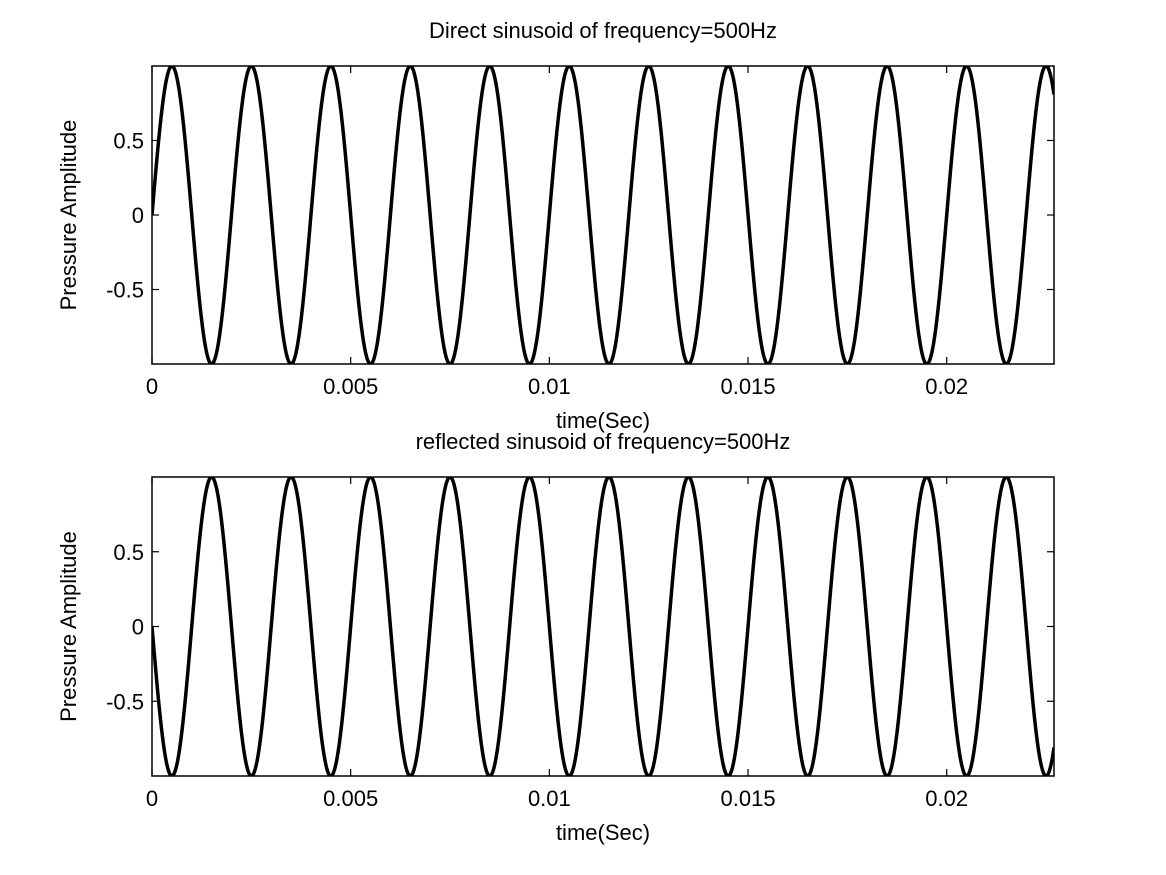 Image resolution: width=1166 pixels, height=875 pixels. Describe the element at coordinates (603, 441) in the screenshot. I see `chart-title: reflected sinusoid of frequency=500Hz` at that location.